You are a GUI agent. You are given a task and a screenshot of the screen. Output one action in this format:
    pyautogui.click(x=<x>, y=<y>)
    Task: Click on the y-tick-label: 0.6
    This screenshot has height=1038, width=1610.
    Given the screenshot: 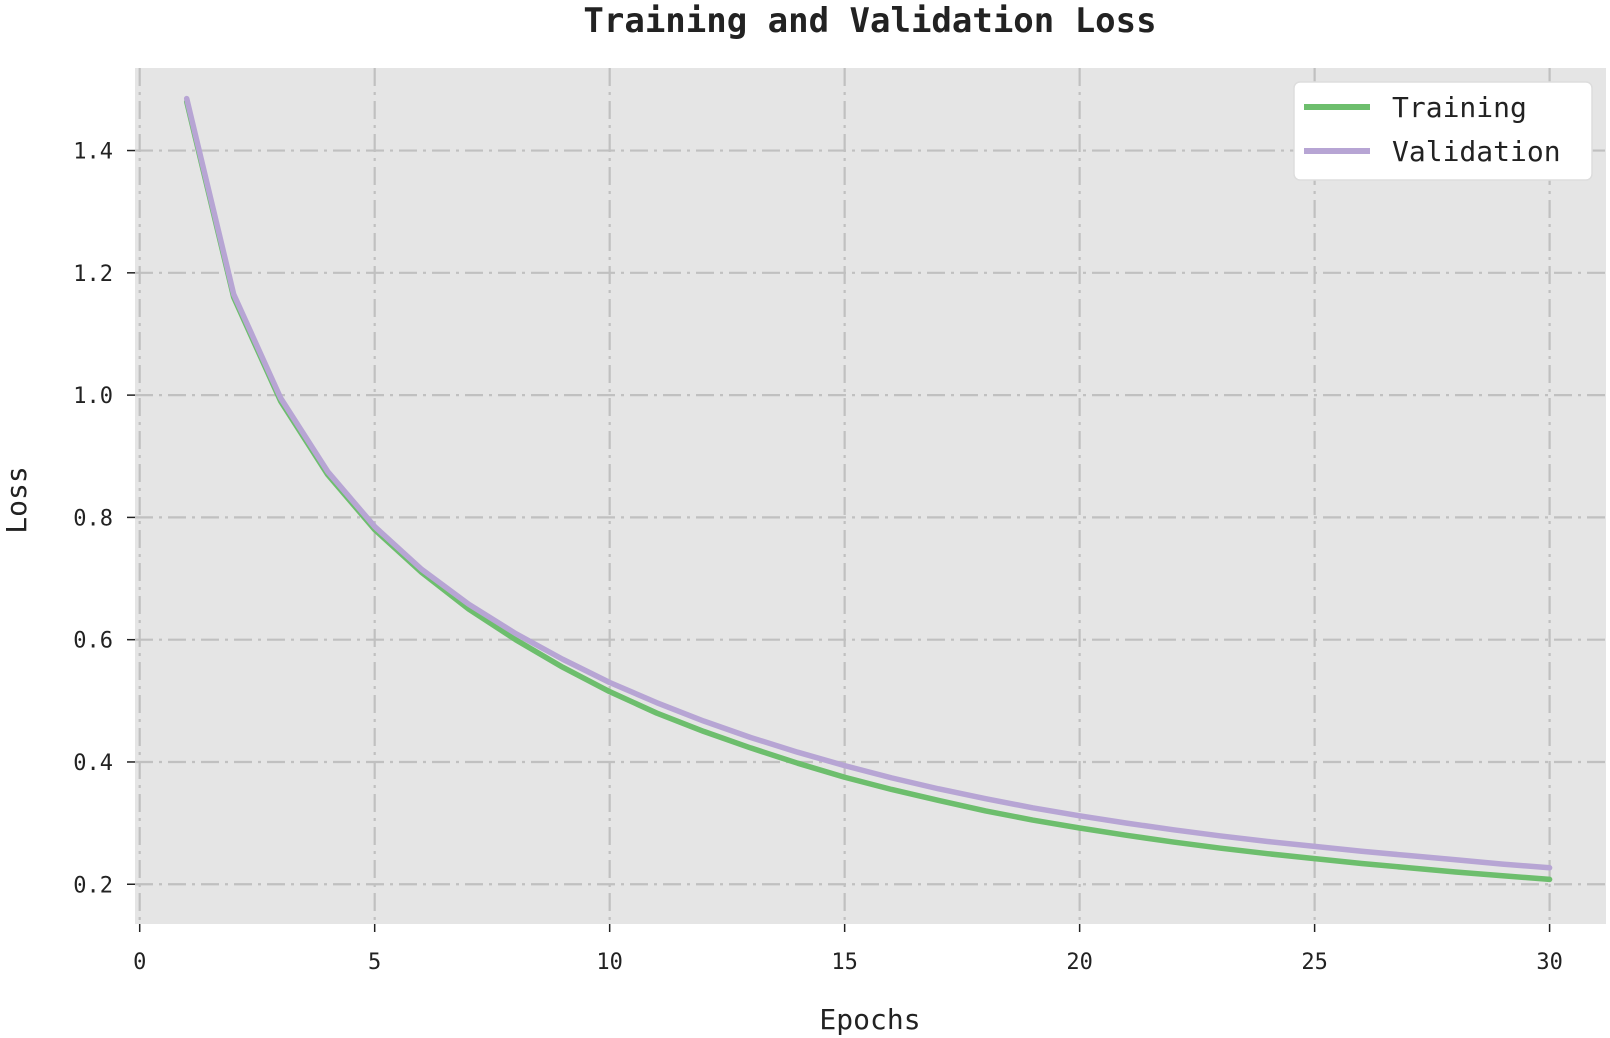 What is the action you would take?
    pyautogui.click(x=93, y=641)
    